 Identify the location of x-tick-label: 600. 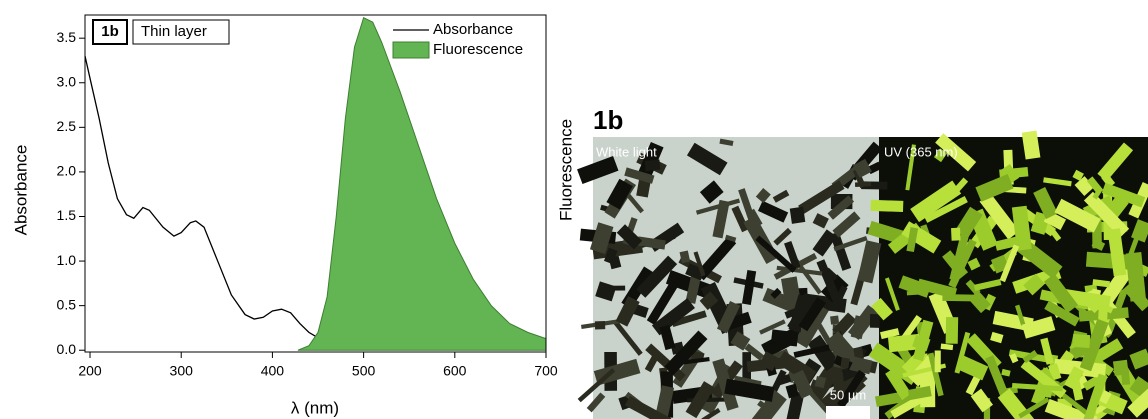
(455, 371).